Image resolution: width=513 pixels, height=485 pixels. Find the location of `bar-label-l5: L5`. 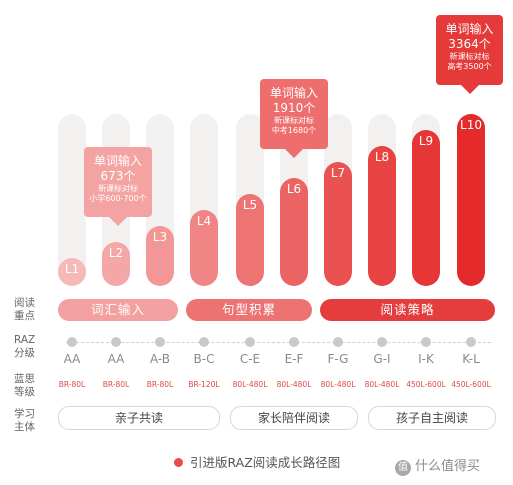

bar-label-l5: L5 is located at coordinates (250, 205).